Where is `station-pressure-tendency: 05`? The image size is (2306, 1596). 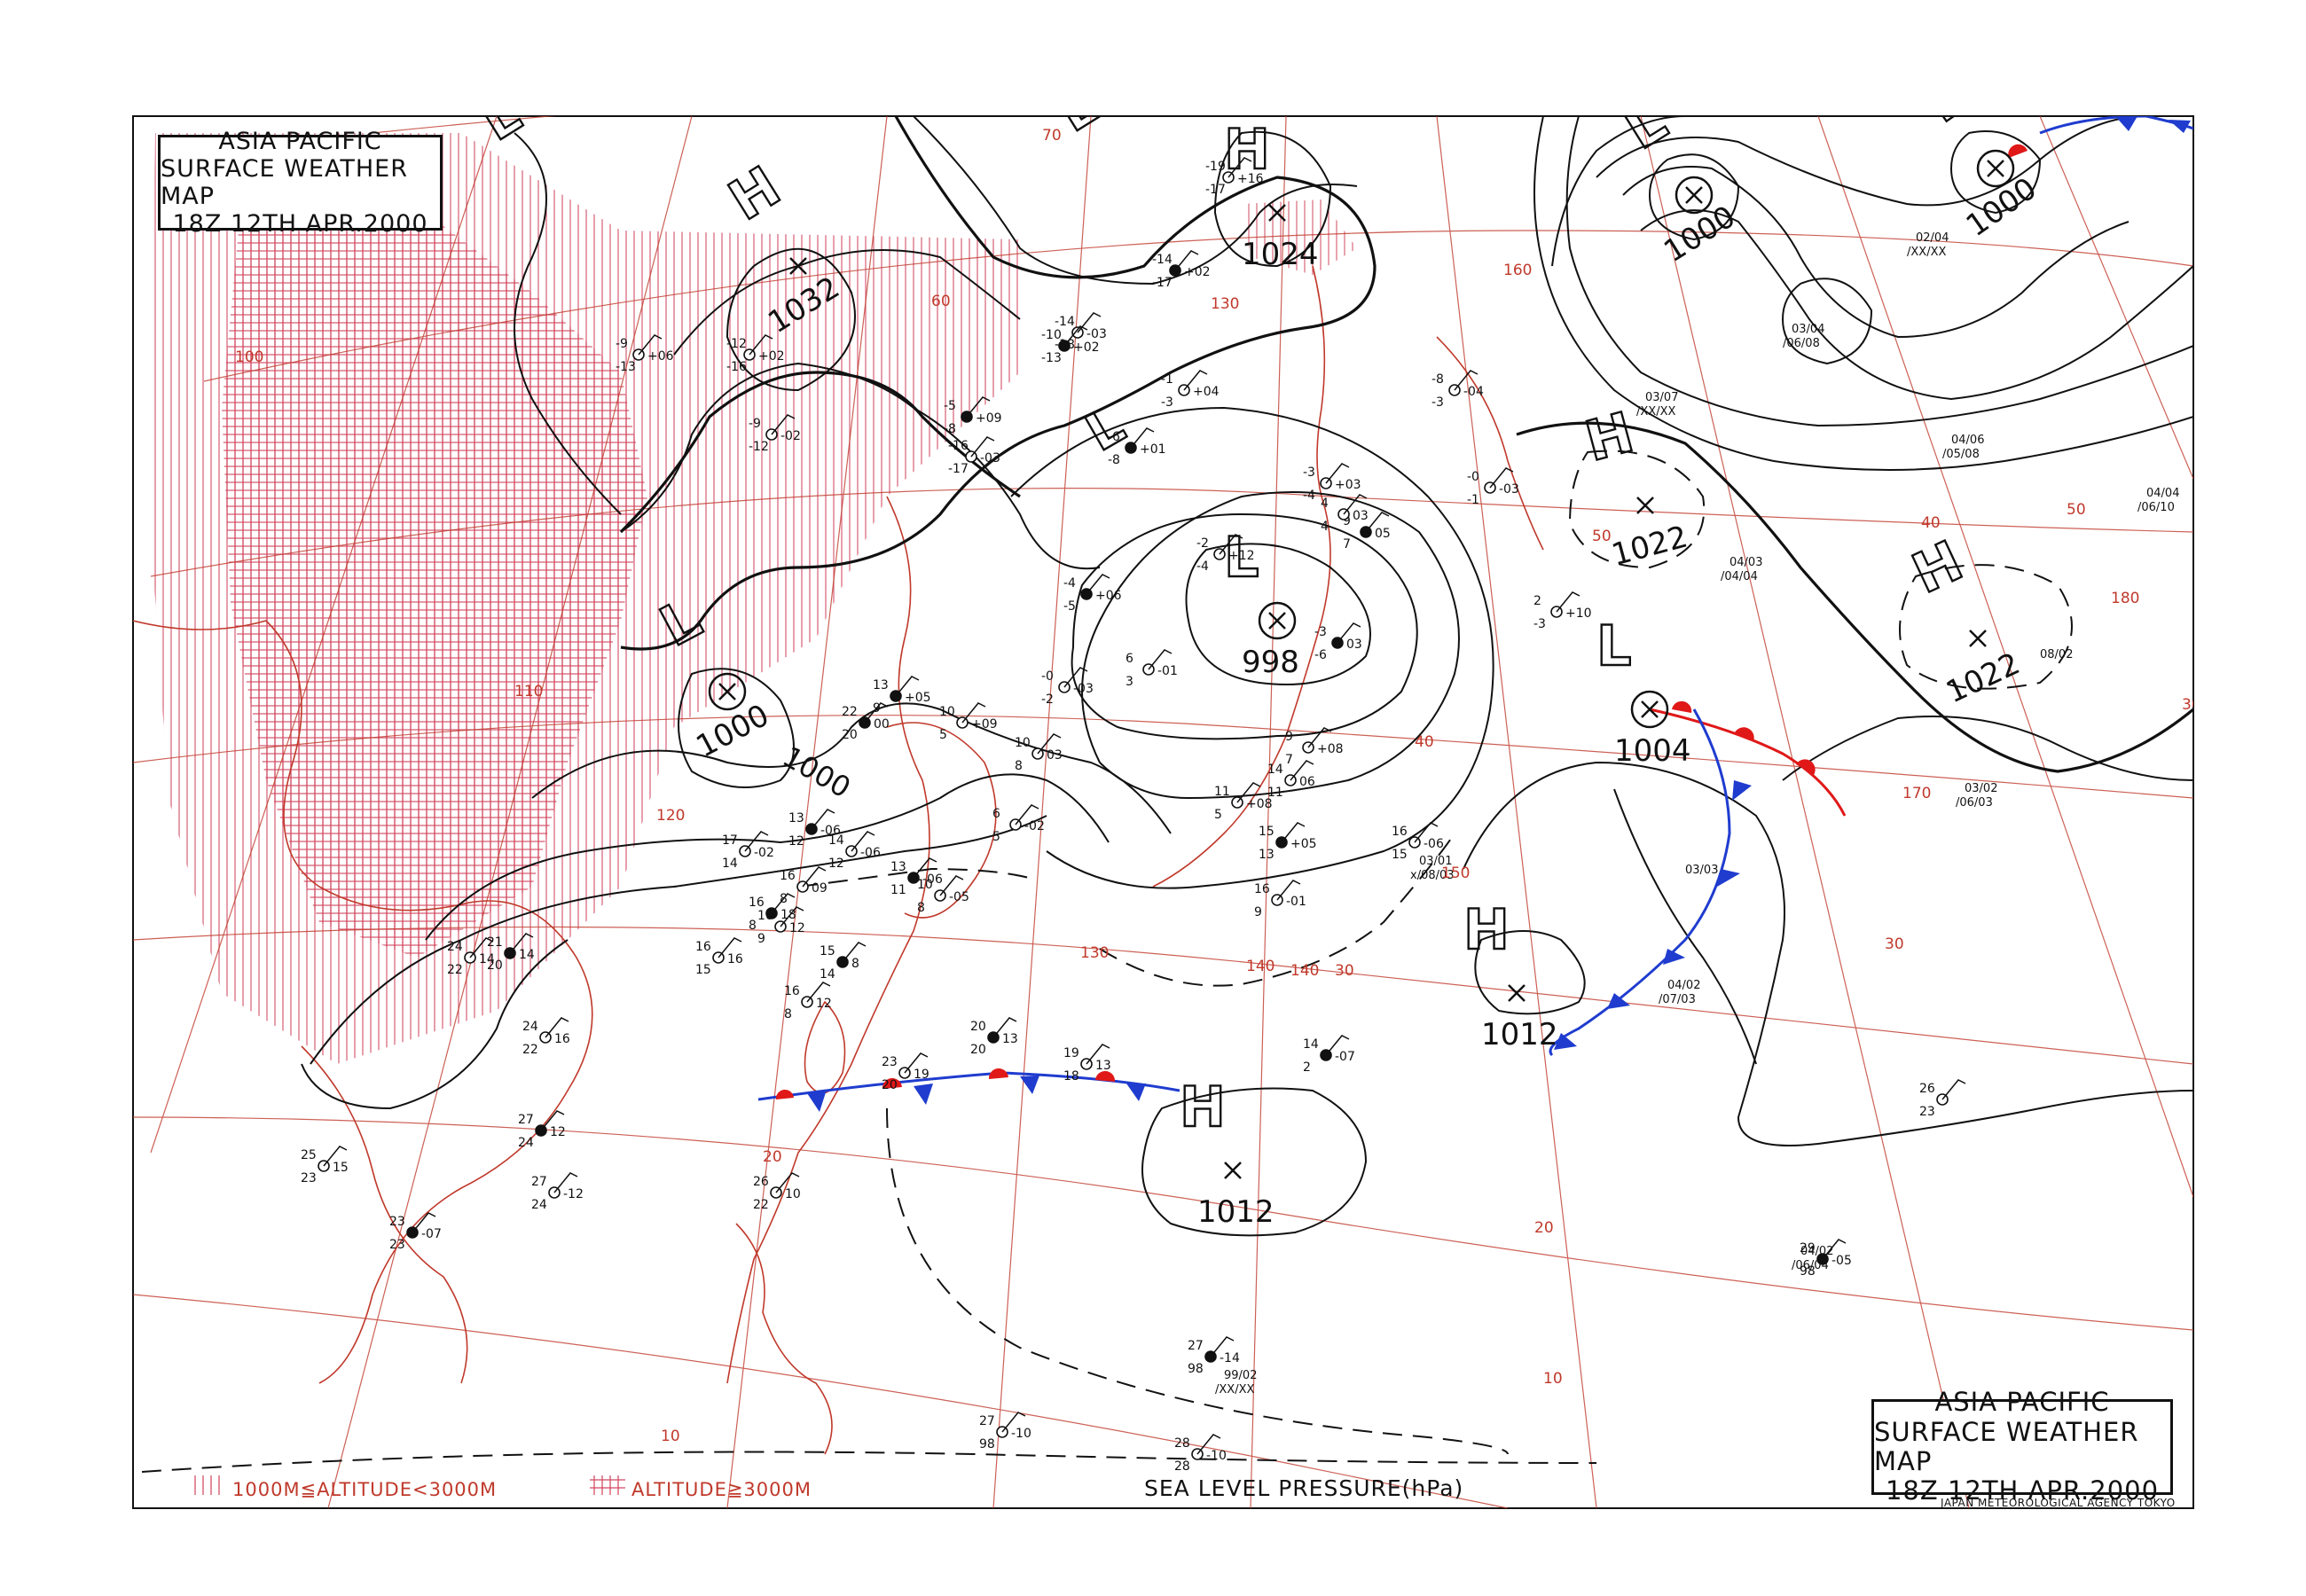 station-pressure-tendency: 05 is located at coordinates (1383, 534).